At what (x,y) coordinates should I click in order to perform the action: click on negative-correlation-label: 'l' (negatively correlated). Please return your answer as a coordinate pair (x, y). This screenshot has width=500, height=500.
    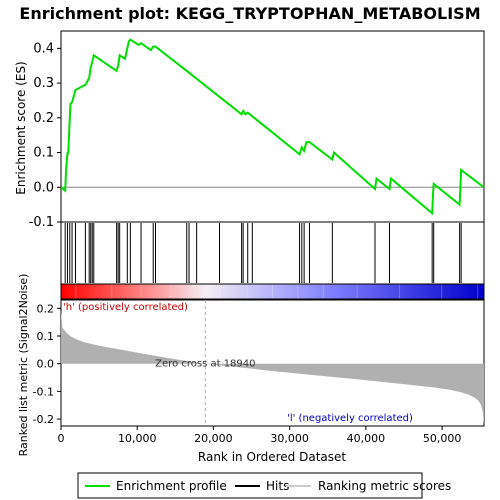
    Looking at the image, I should click on (350, 418).